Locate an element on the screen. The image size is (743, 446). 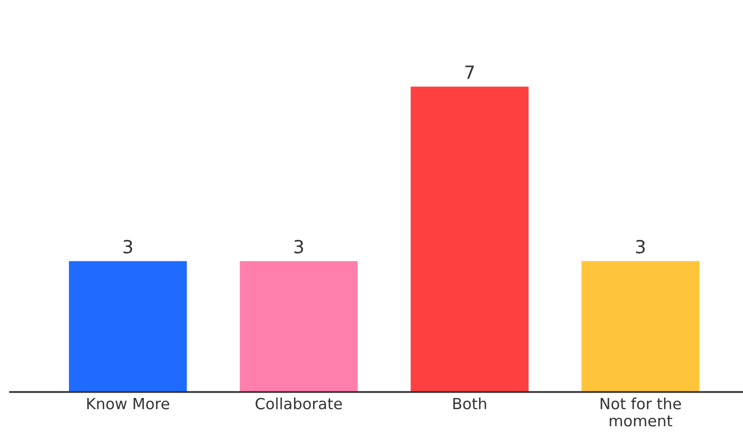
x-tick-label: Collaborate is located at coordinates (299, 404).